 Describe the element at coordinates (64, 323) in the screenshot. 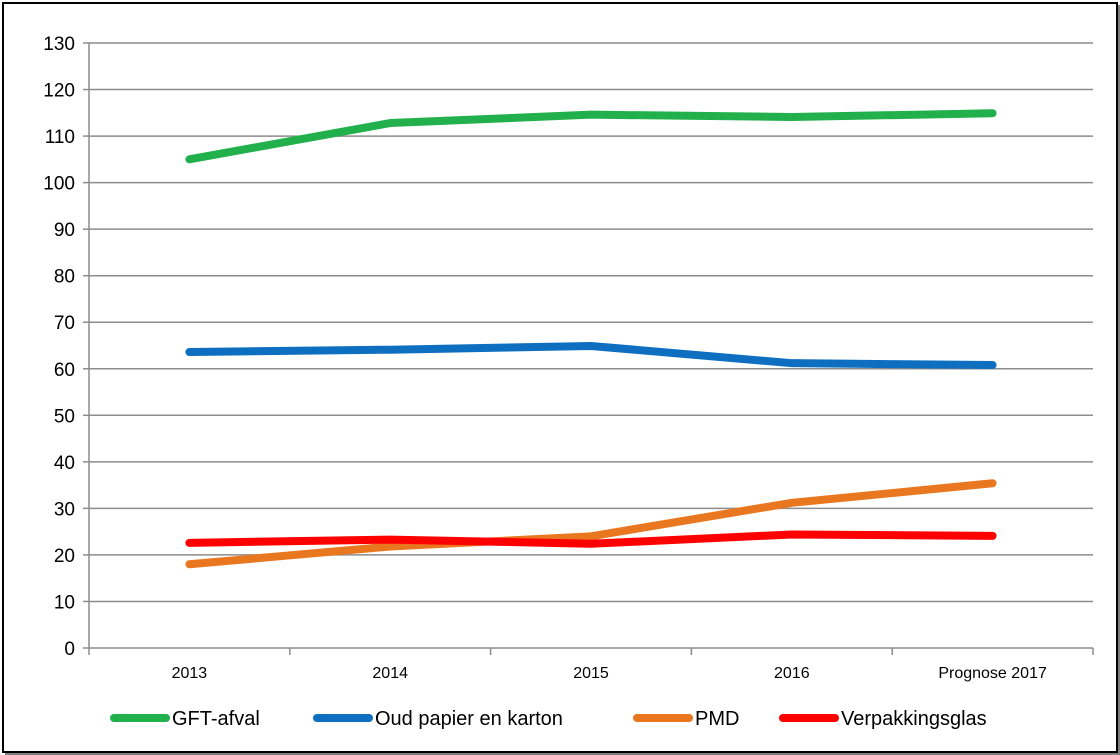

I see `y-tick-label-70: 70` at that location.